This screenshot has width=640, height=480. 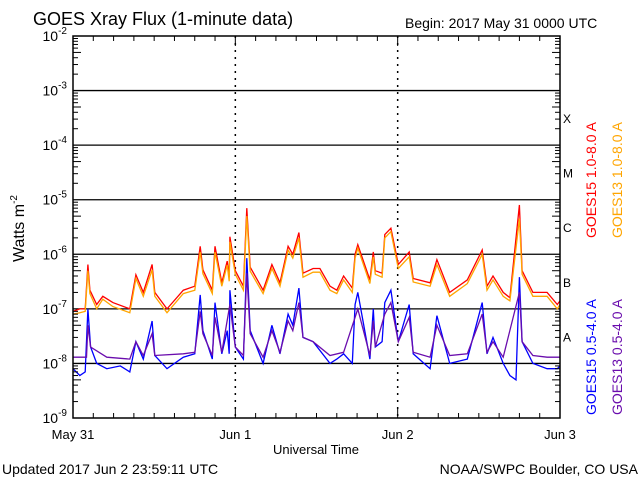 I want to click on legend-label: GOES13 1.0-8.0 A, so click(x=617, y=179).